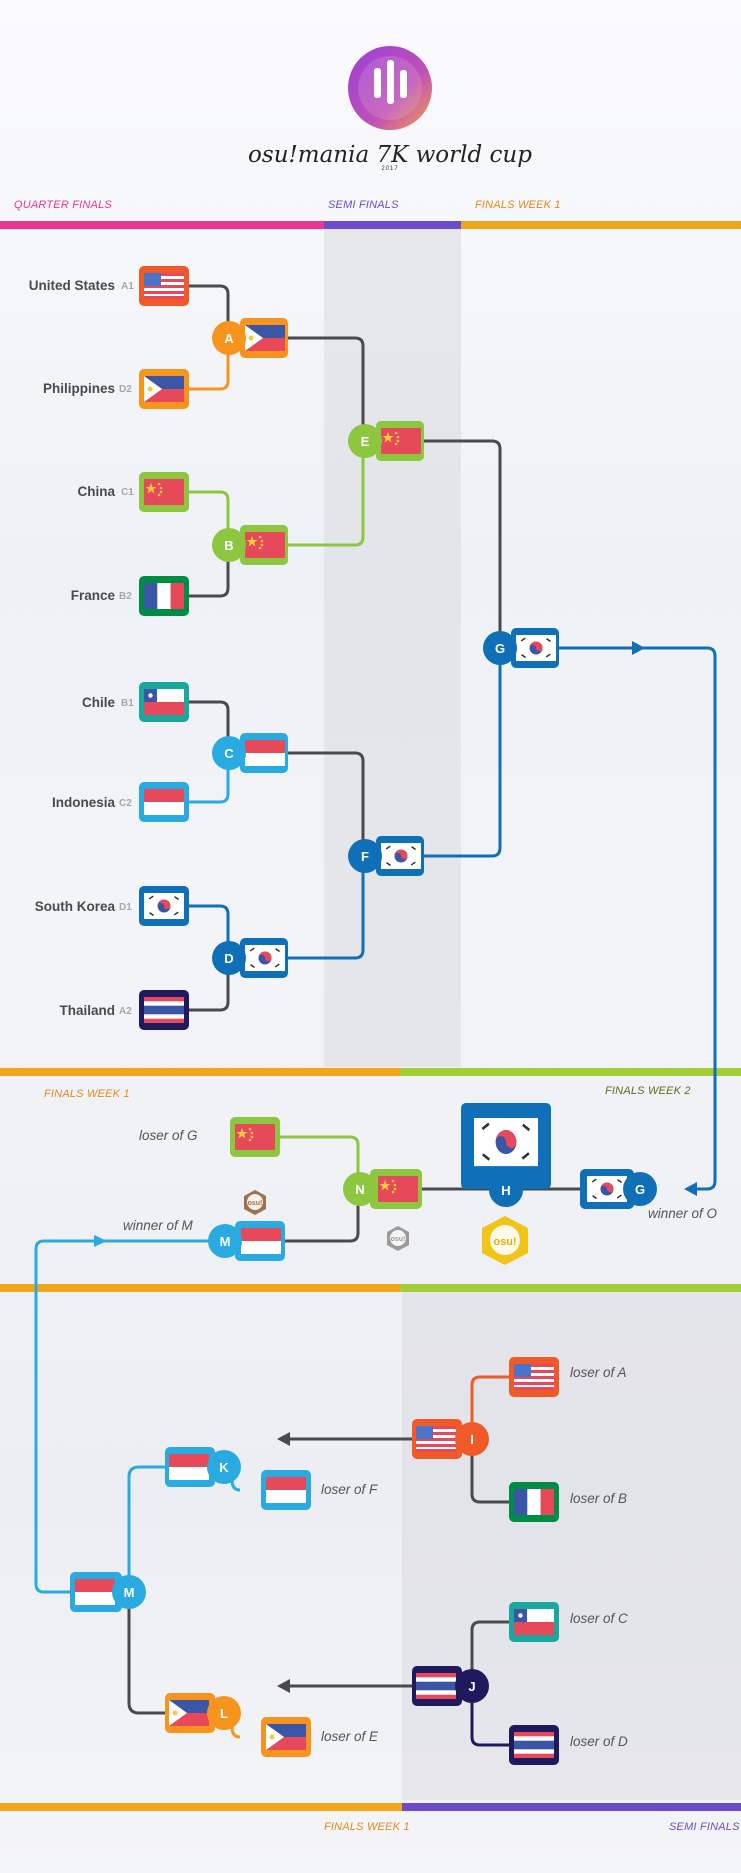 Image resolution: width=741 pixels, height=1873 pixels. I want to click on line-e-g, so click(461, 543).